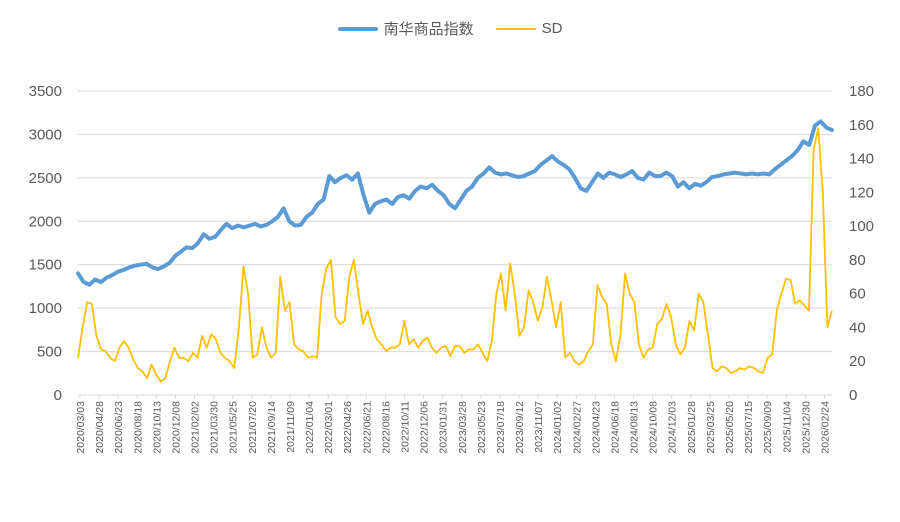 The width and height of the screenshot is (900, 522). What do you see at coordinates (215, 427) in the screenshot?
I see `x-axis-date-label: 2021/03/30` at bounding box center [215, 427].